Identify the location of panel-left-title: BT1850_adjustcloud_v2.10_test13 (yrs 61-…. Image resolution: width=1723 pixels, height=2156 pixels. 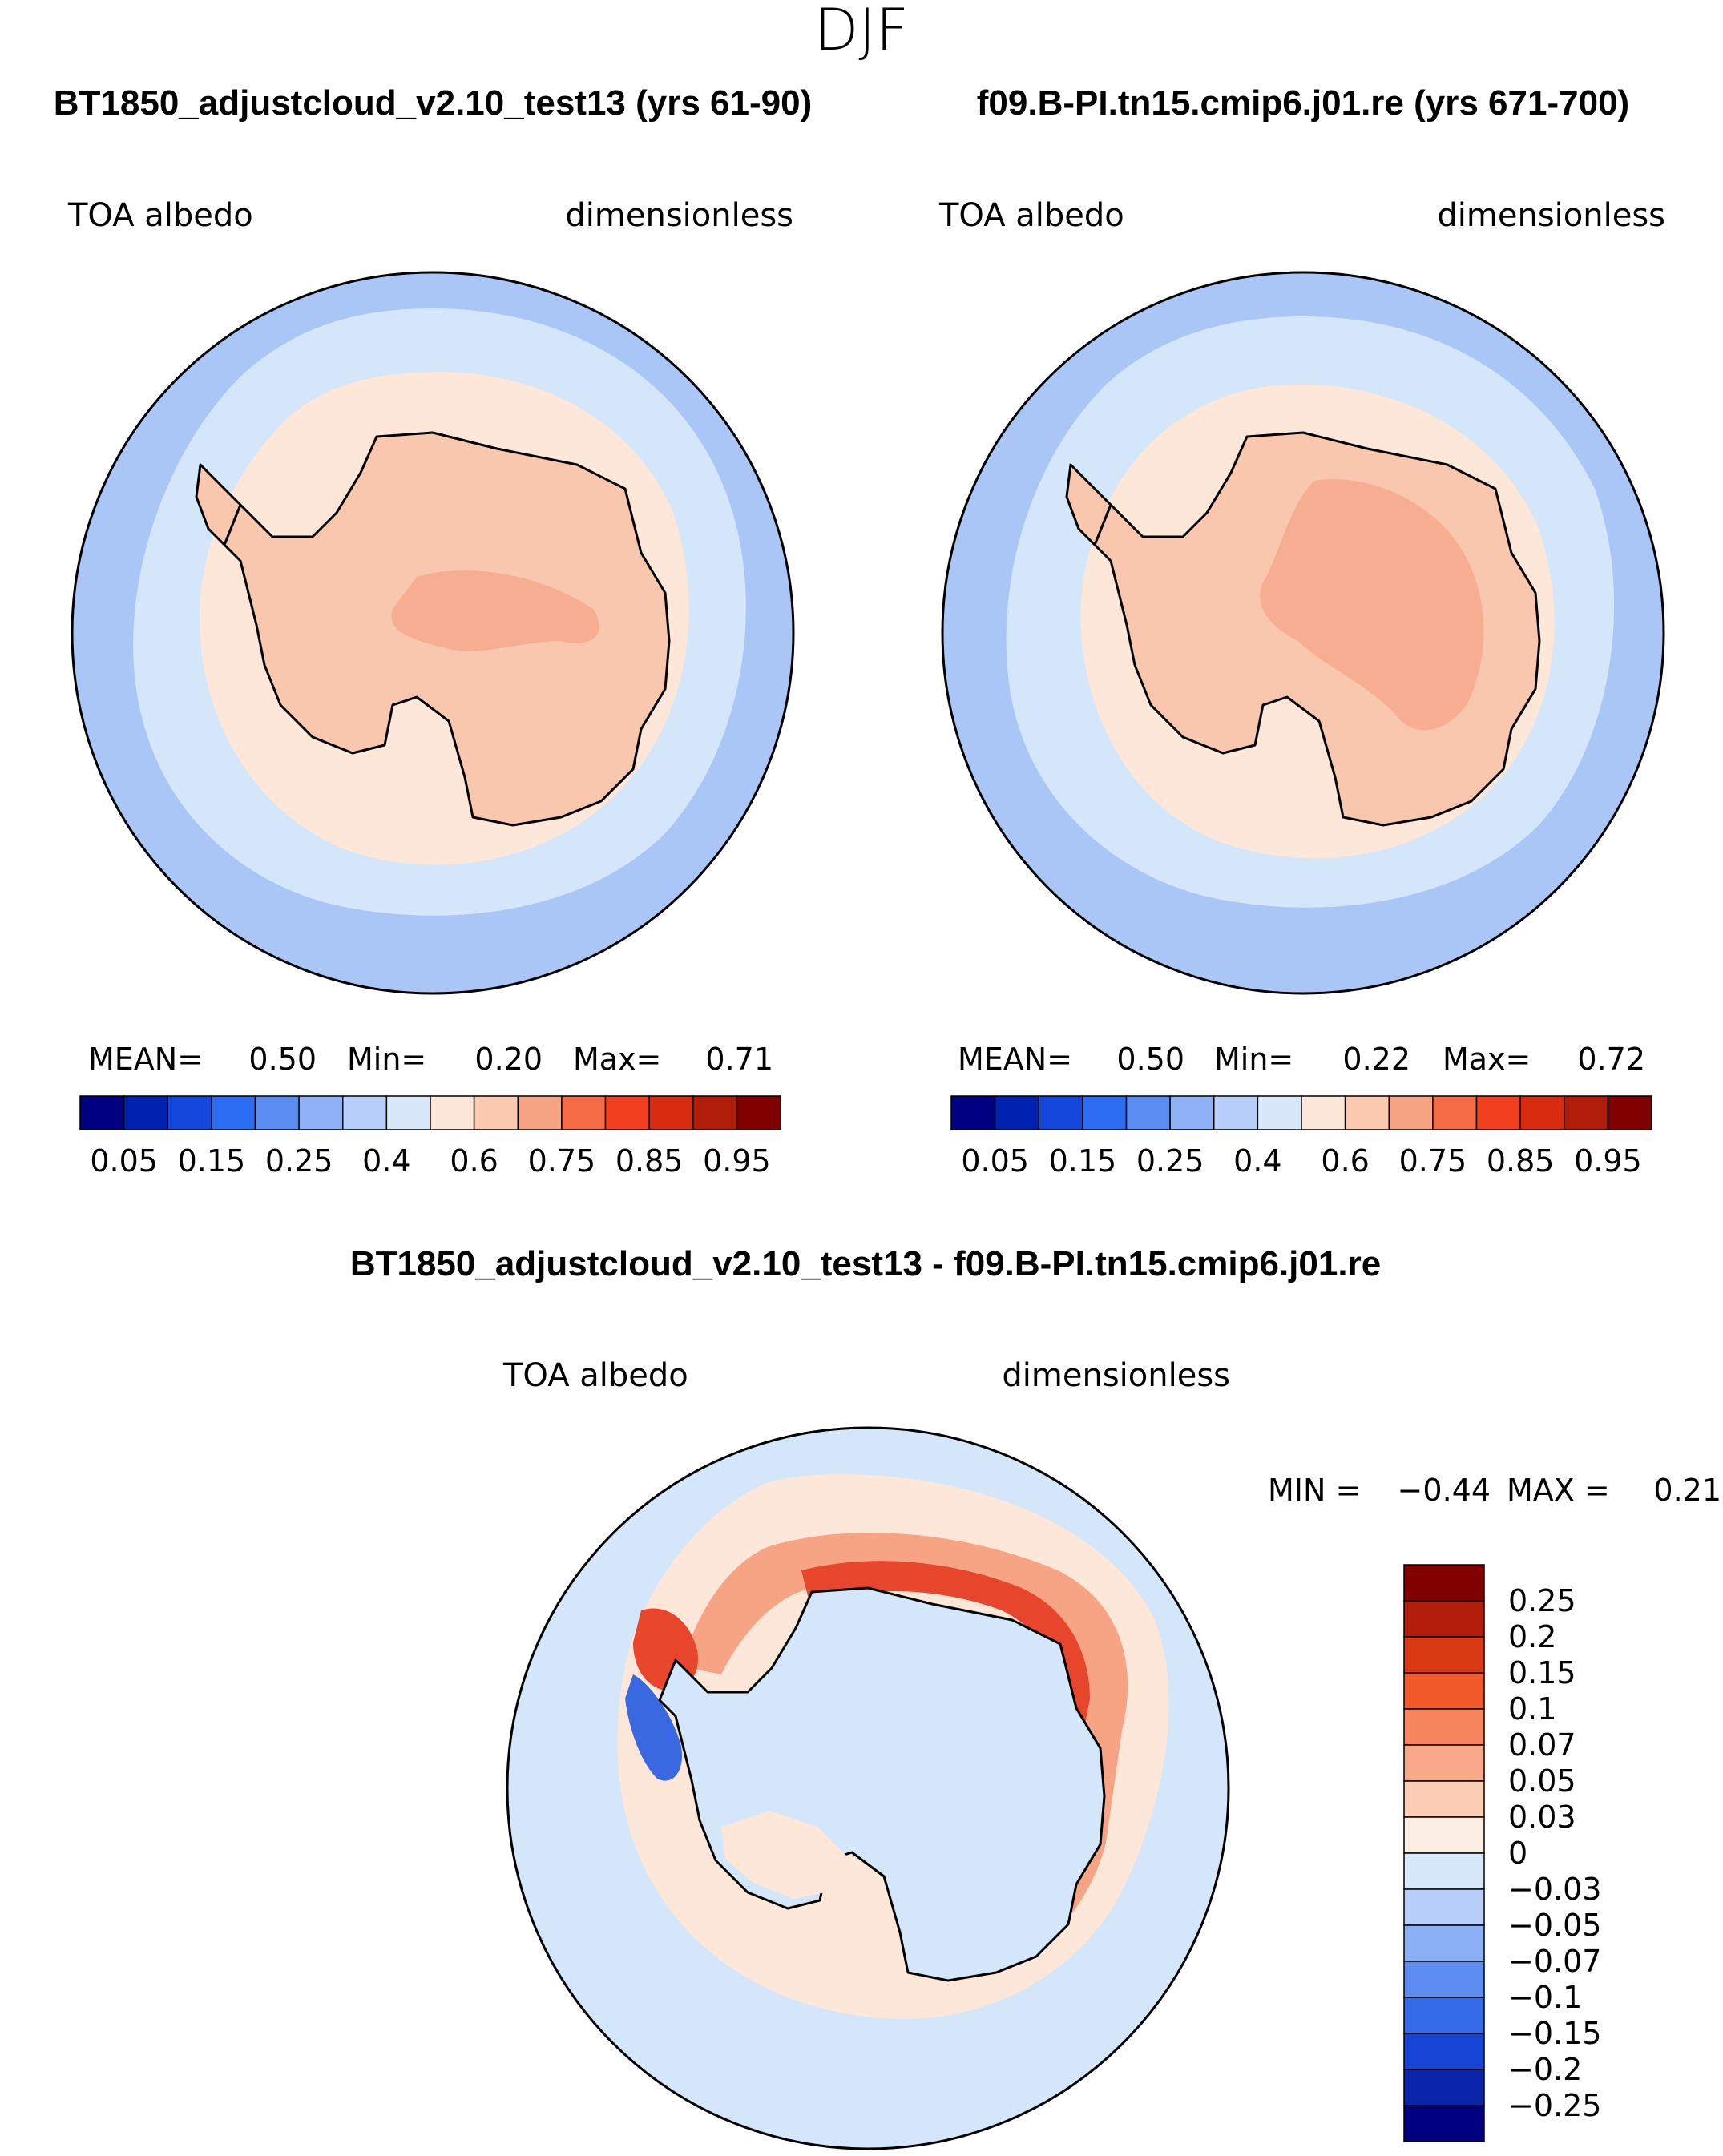
(434, 103).